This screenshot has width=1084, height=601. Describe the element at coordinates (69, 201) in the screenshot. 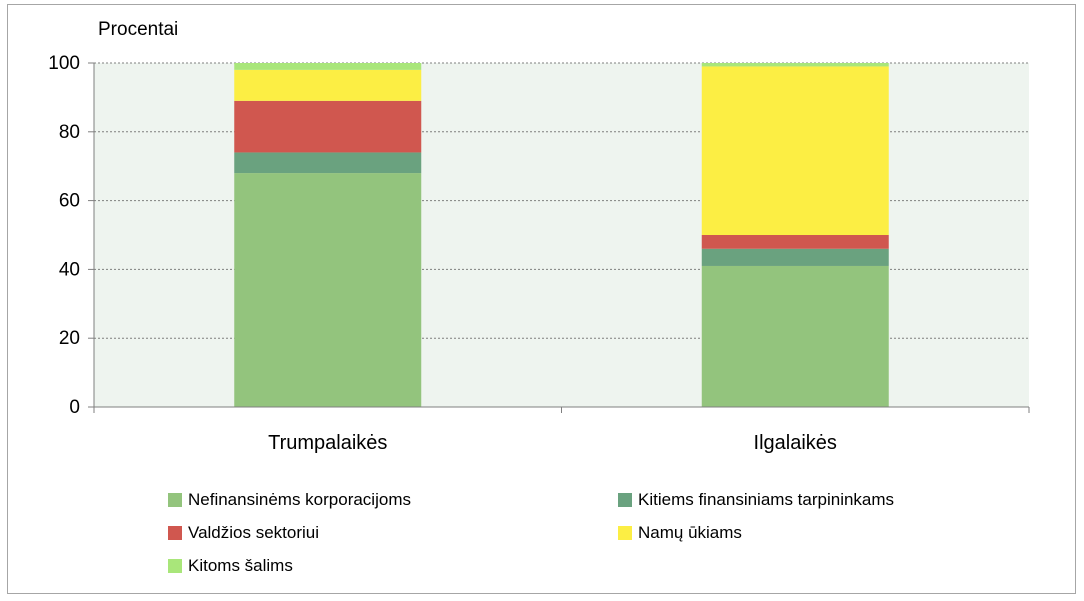

I see `y-tick-label: 60` at that location.